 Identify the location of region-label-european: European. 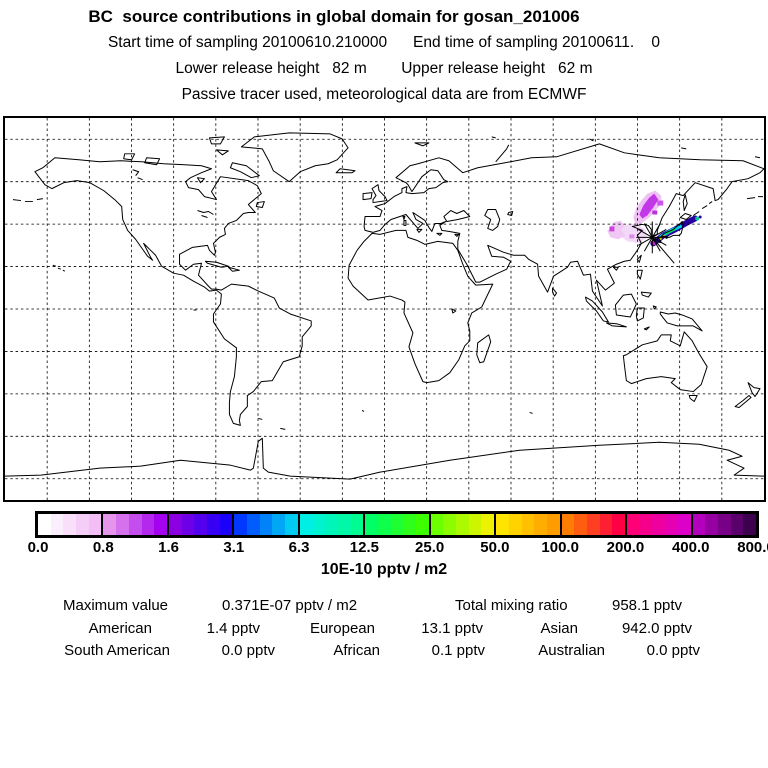
(342, 628).